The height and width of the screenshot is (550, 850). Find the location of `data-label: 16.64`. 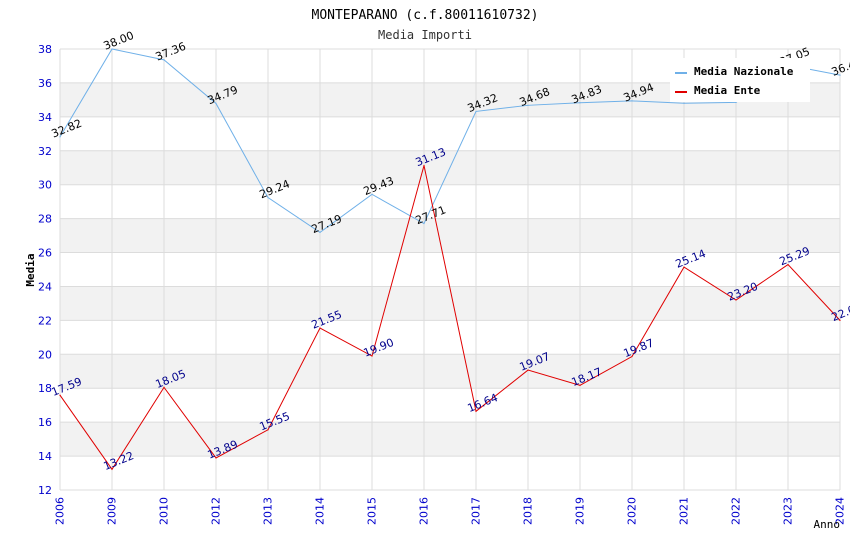

data-label: 16.64 is located at coordinates (483, 403).